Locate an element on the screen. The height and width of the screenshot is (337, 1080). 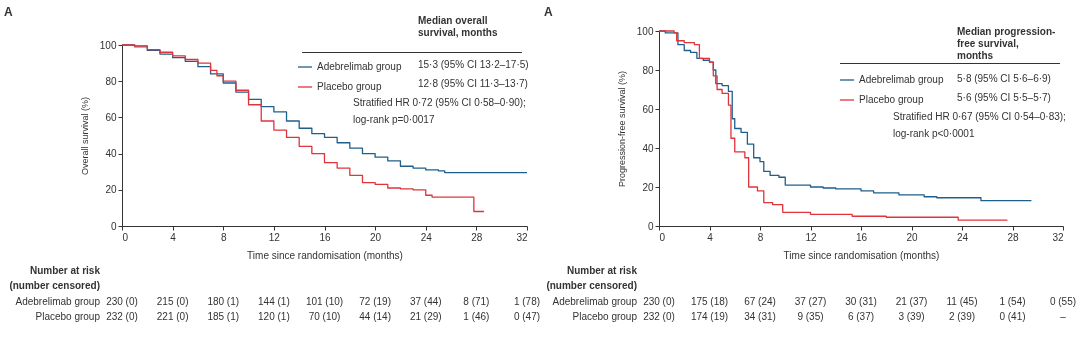
annotation: 5·6 (95% CI 5·5–5·7) is located at coordinates (1004, 98).